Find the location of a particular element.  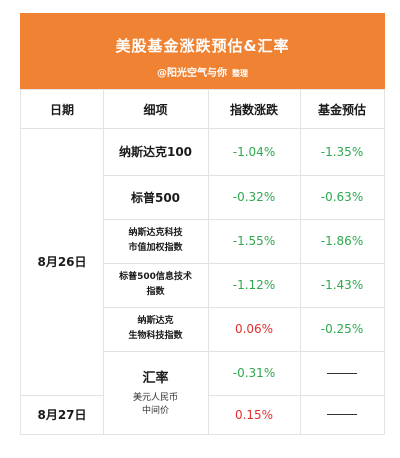

item-line: 纳斯达克 is located at coordinates (155, 321).